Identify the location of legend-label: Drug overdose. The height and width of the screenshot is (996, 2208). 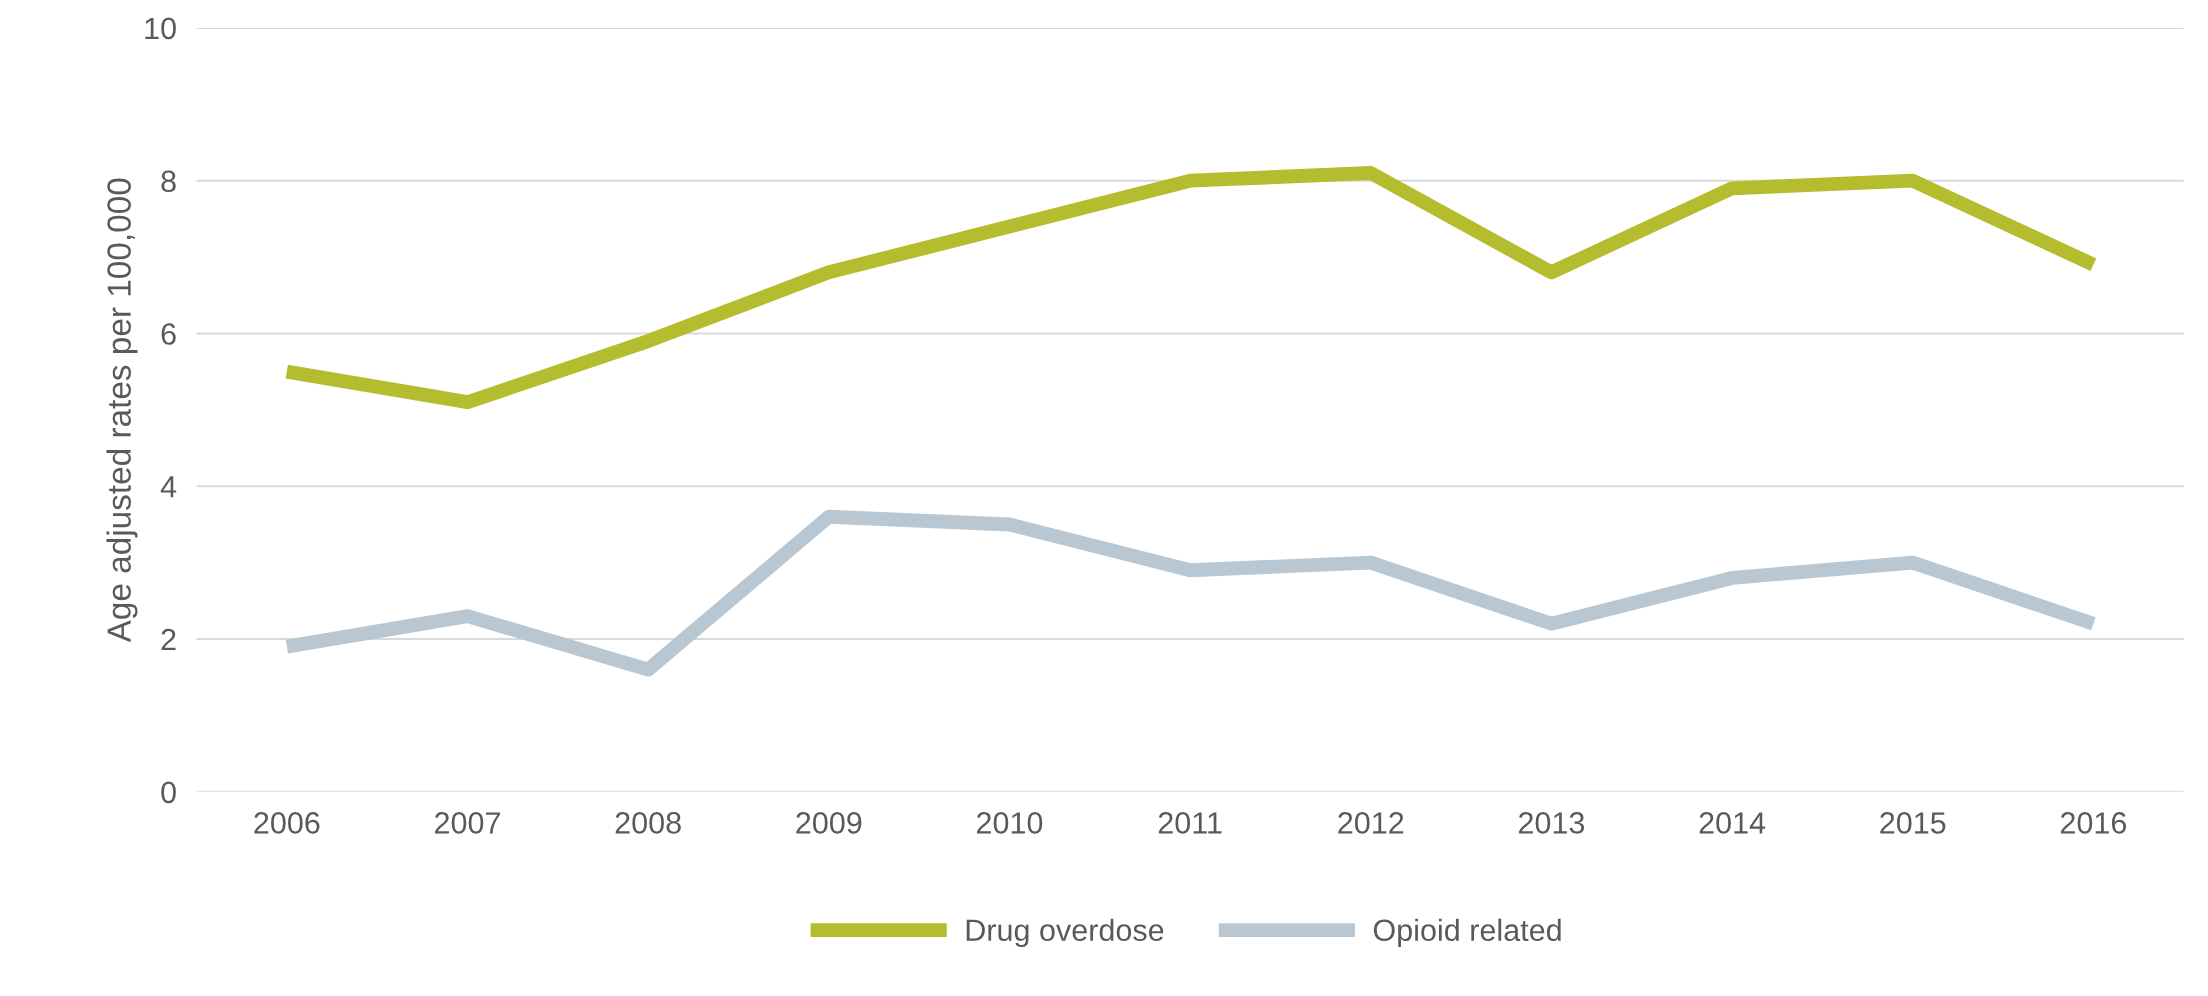
(1065, 933).